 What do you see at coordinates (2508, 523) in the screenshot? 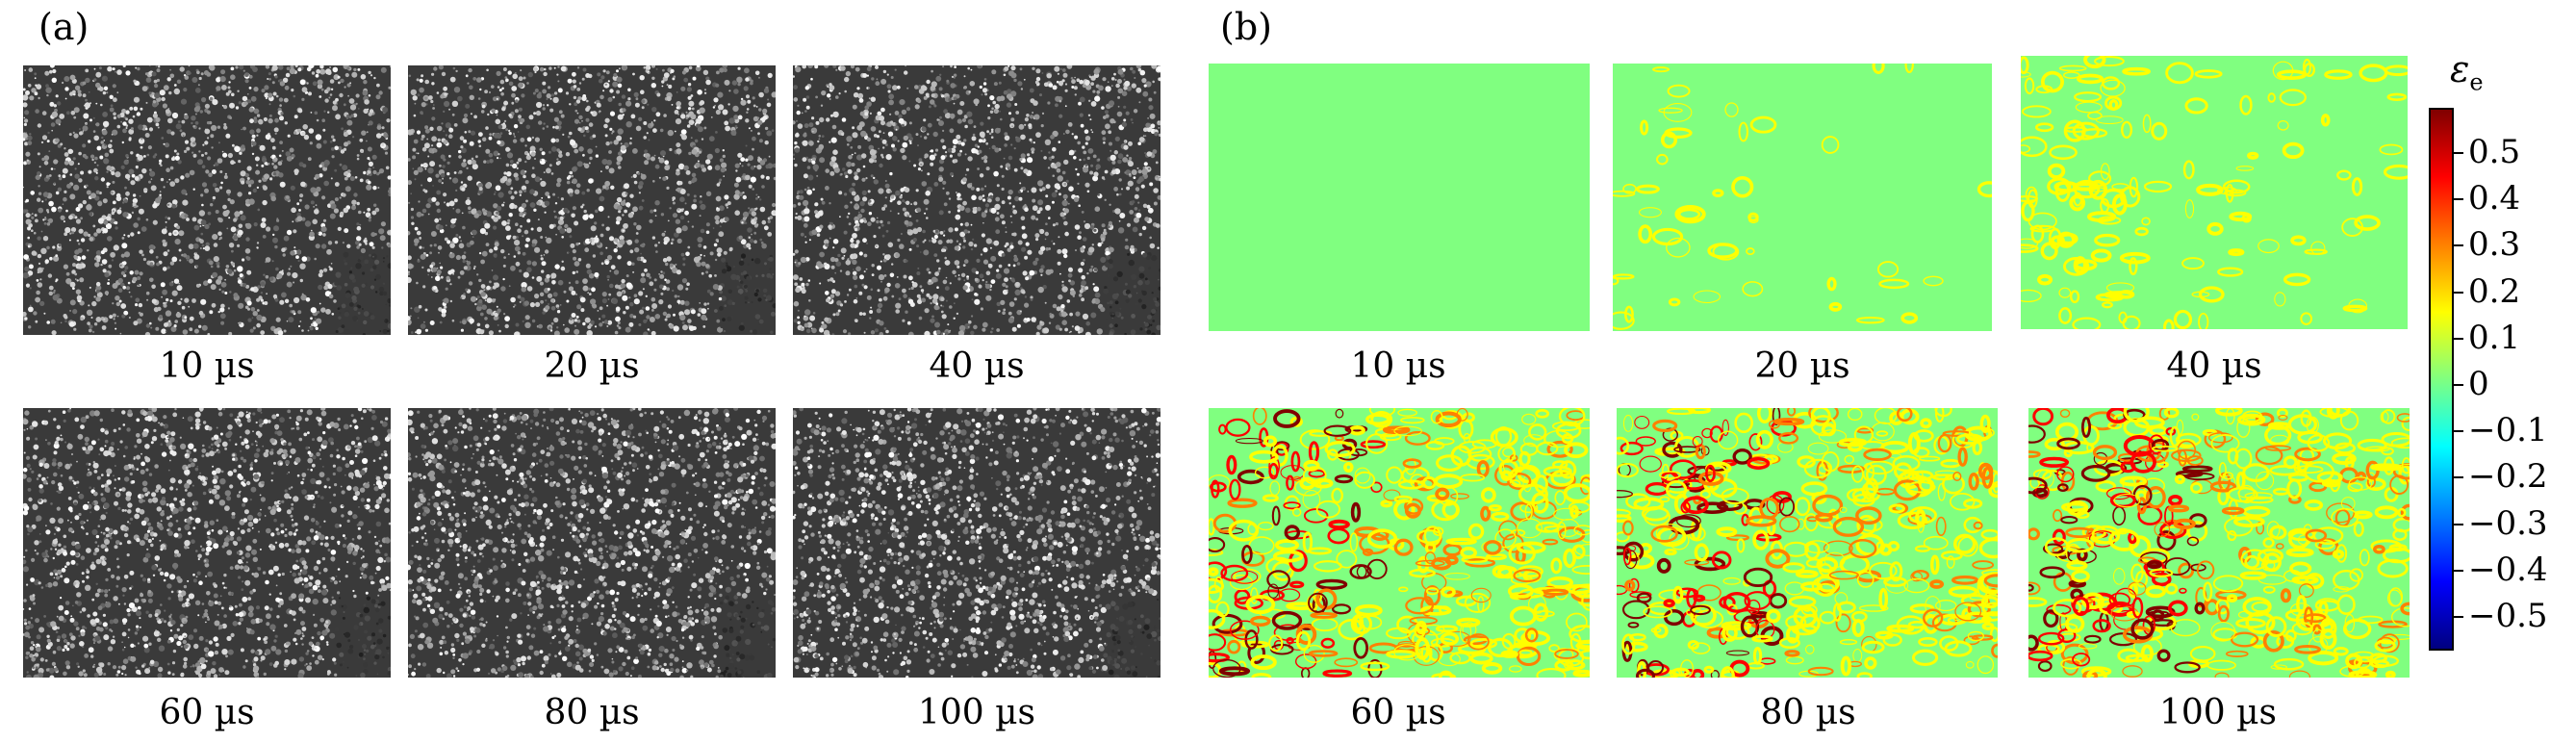
I see `colorbar-tick-label: −0.3` at bounding box center [2508, 523].